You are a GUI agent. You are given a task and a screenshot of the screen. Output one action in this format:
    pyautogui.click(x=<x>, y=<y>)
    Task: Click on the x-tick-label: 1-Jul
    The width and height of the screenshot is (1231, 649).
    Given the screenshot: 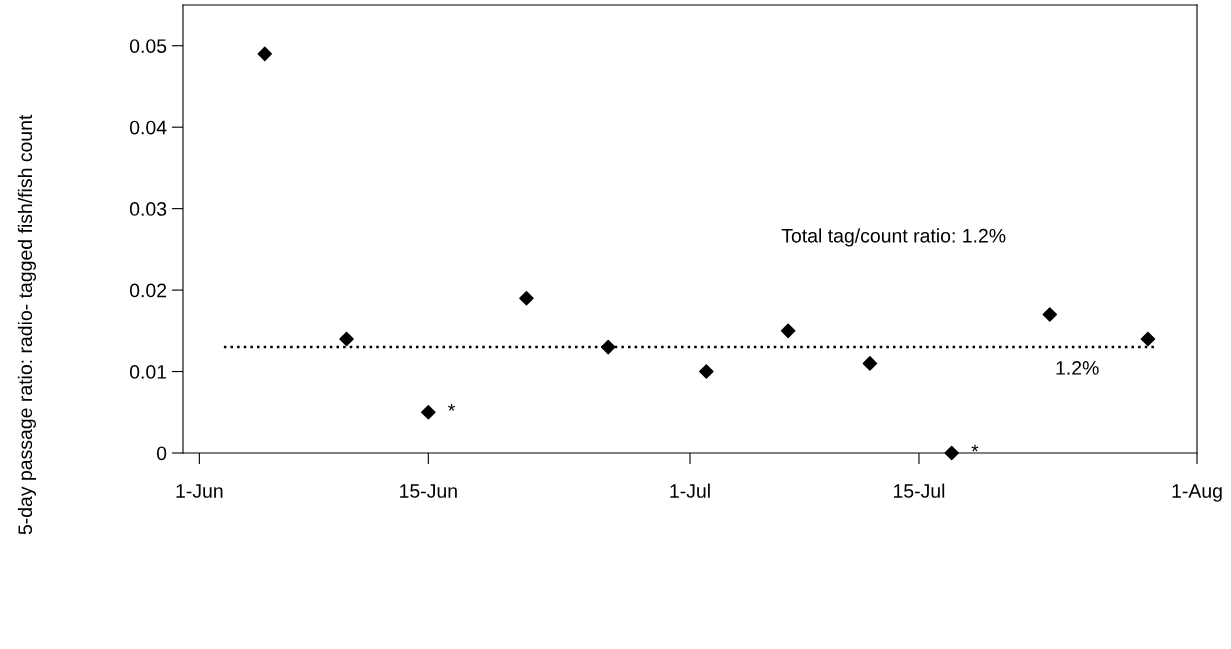 What is the action you would take?
    pyautogui.click(x=690, y=490)
    